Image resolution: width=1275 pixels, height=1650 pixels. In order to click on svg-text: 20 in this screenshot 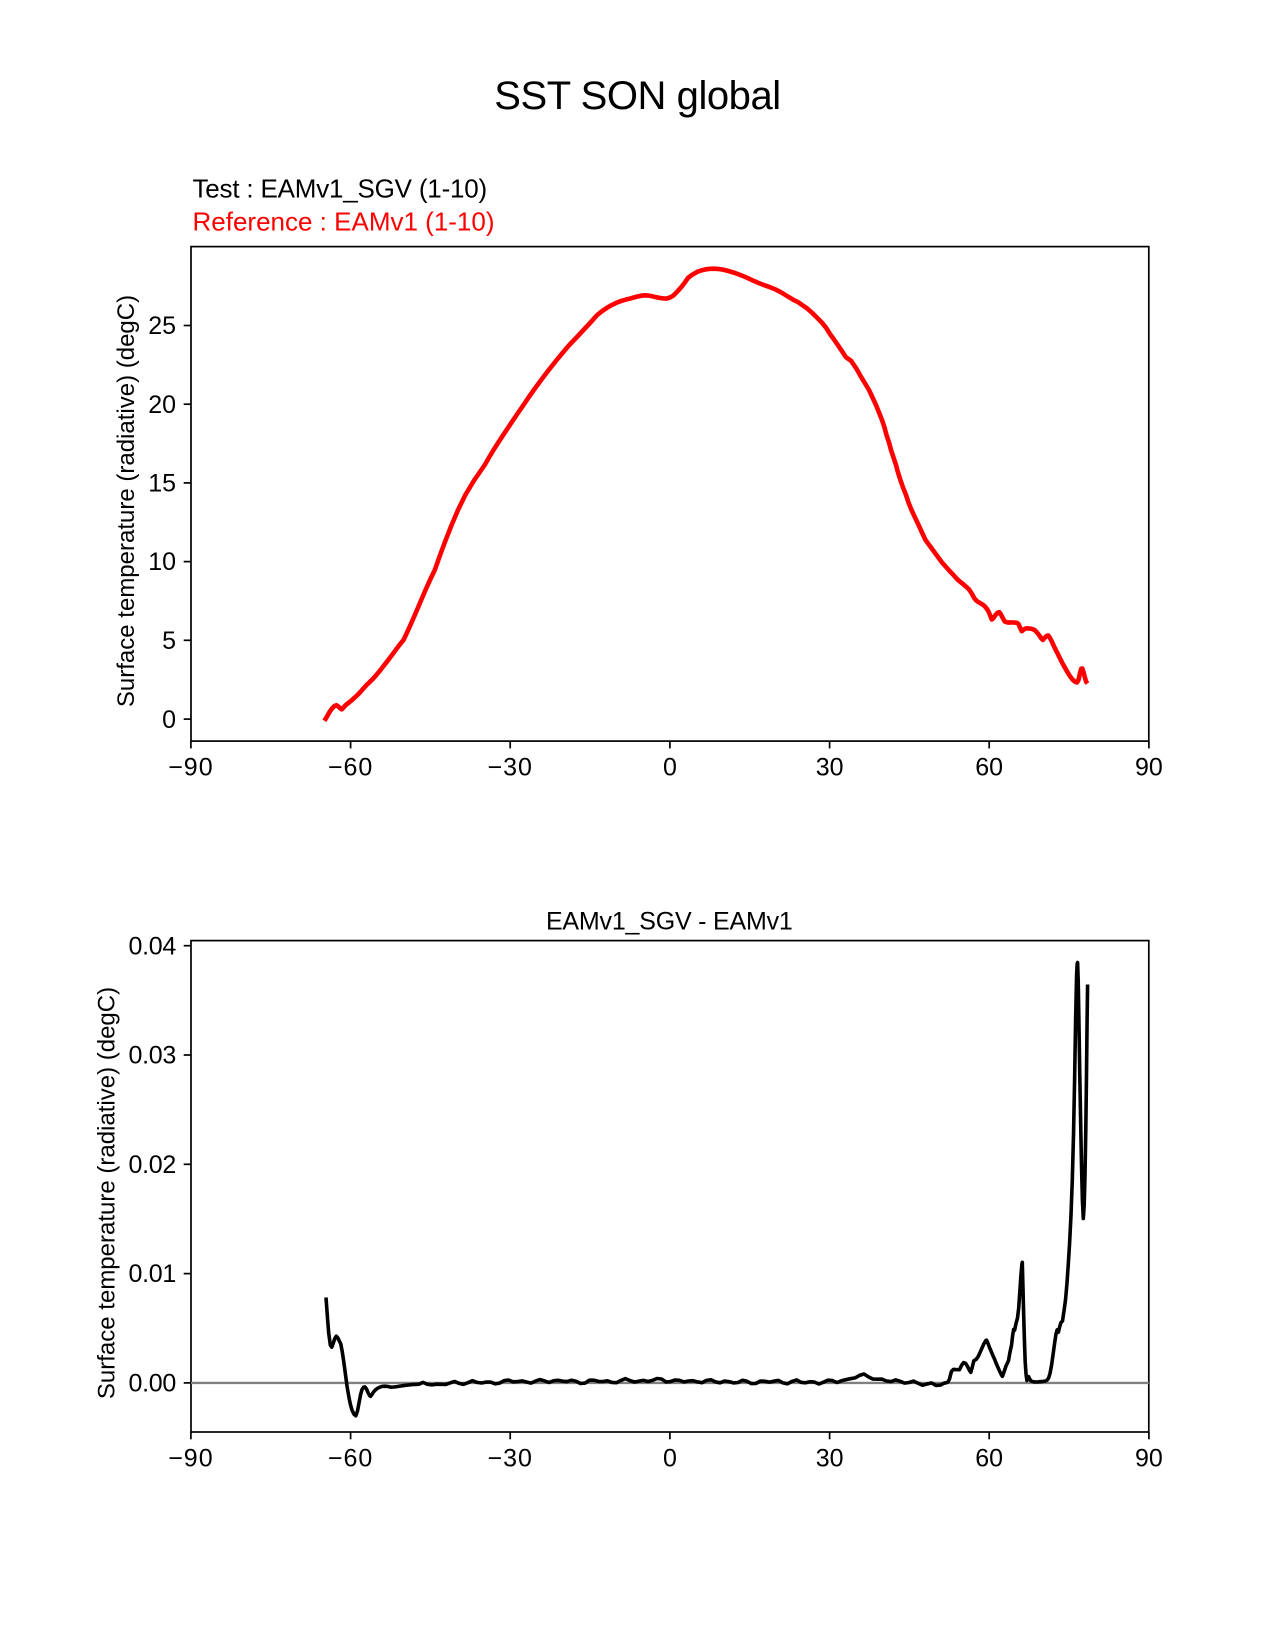, I will do `click(162, 405)`.